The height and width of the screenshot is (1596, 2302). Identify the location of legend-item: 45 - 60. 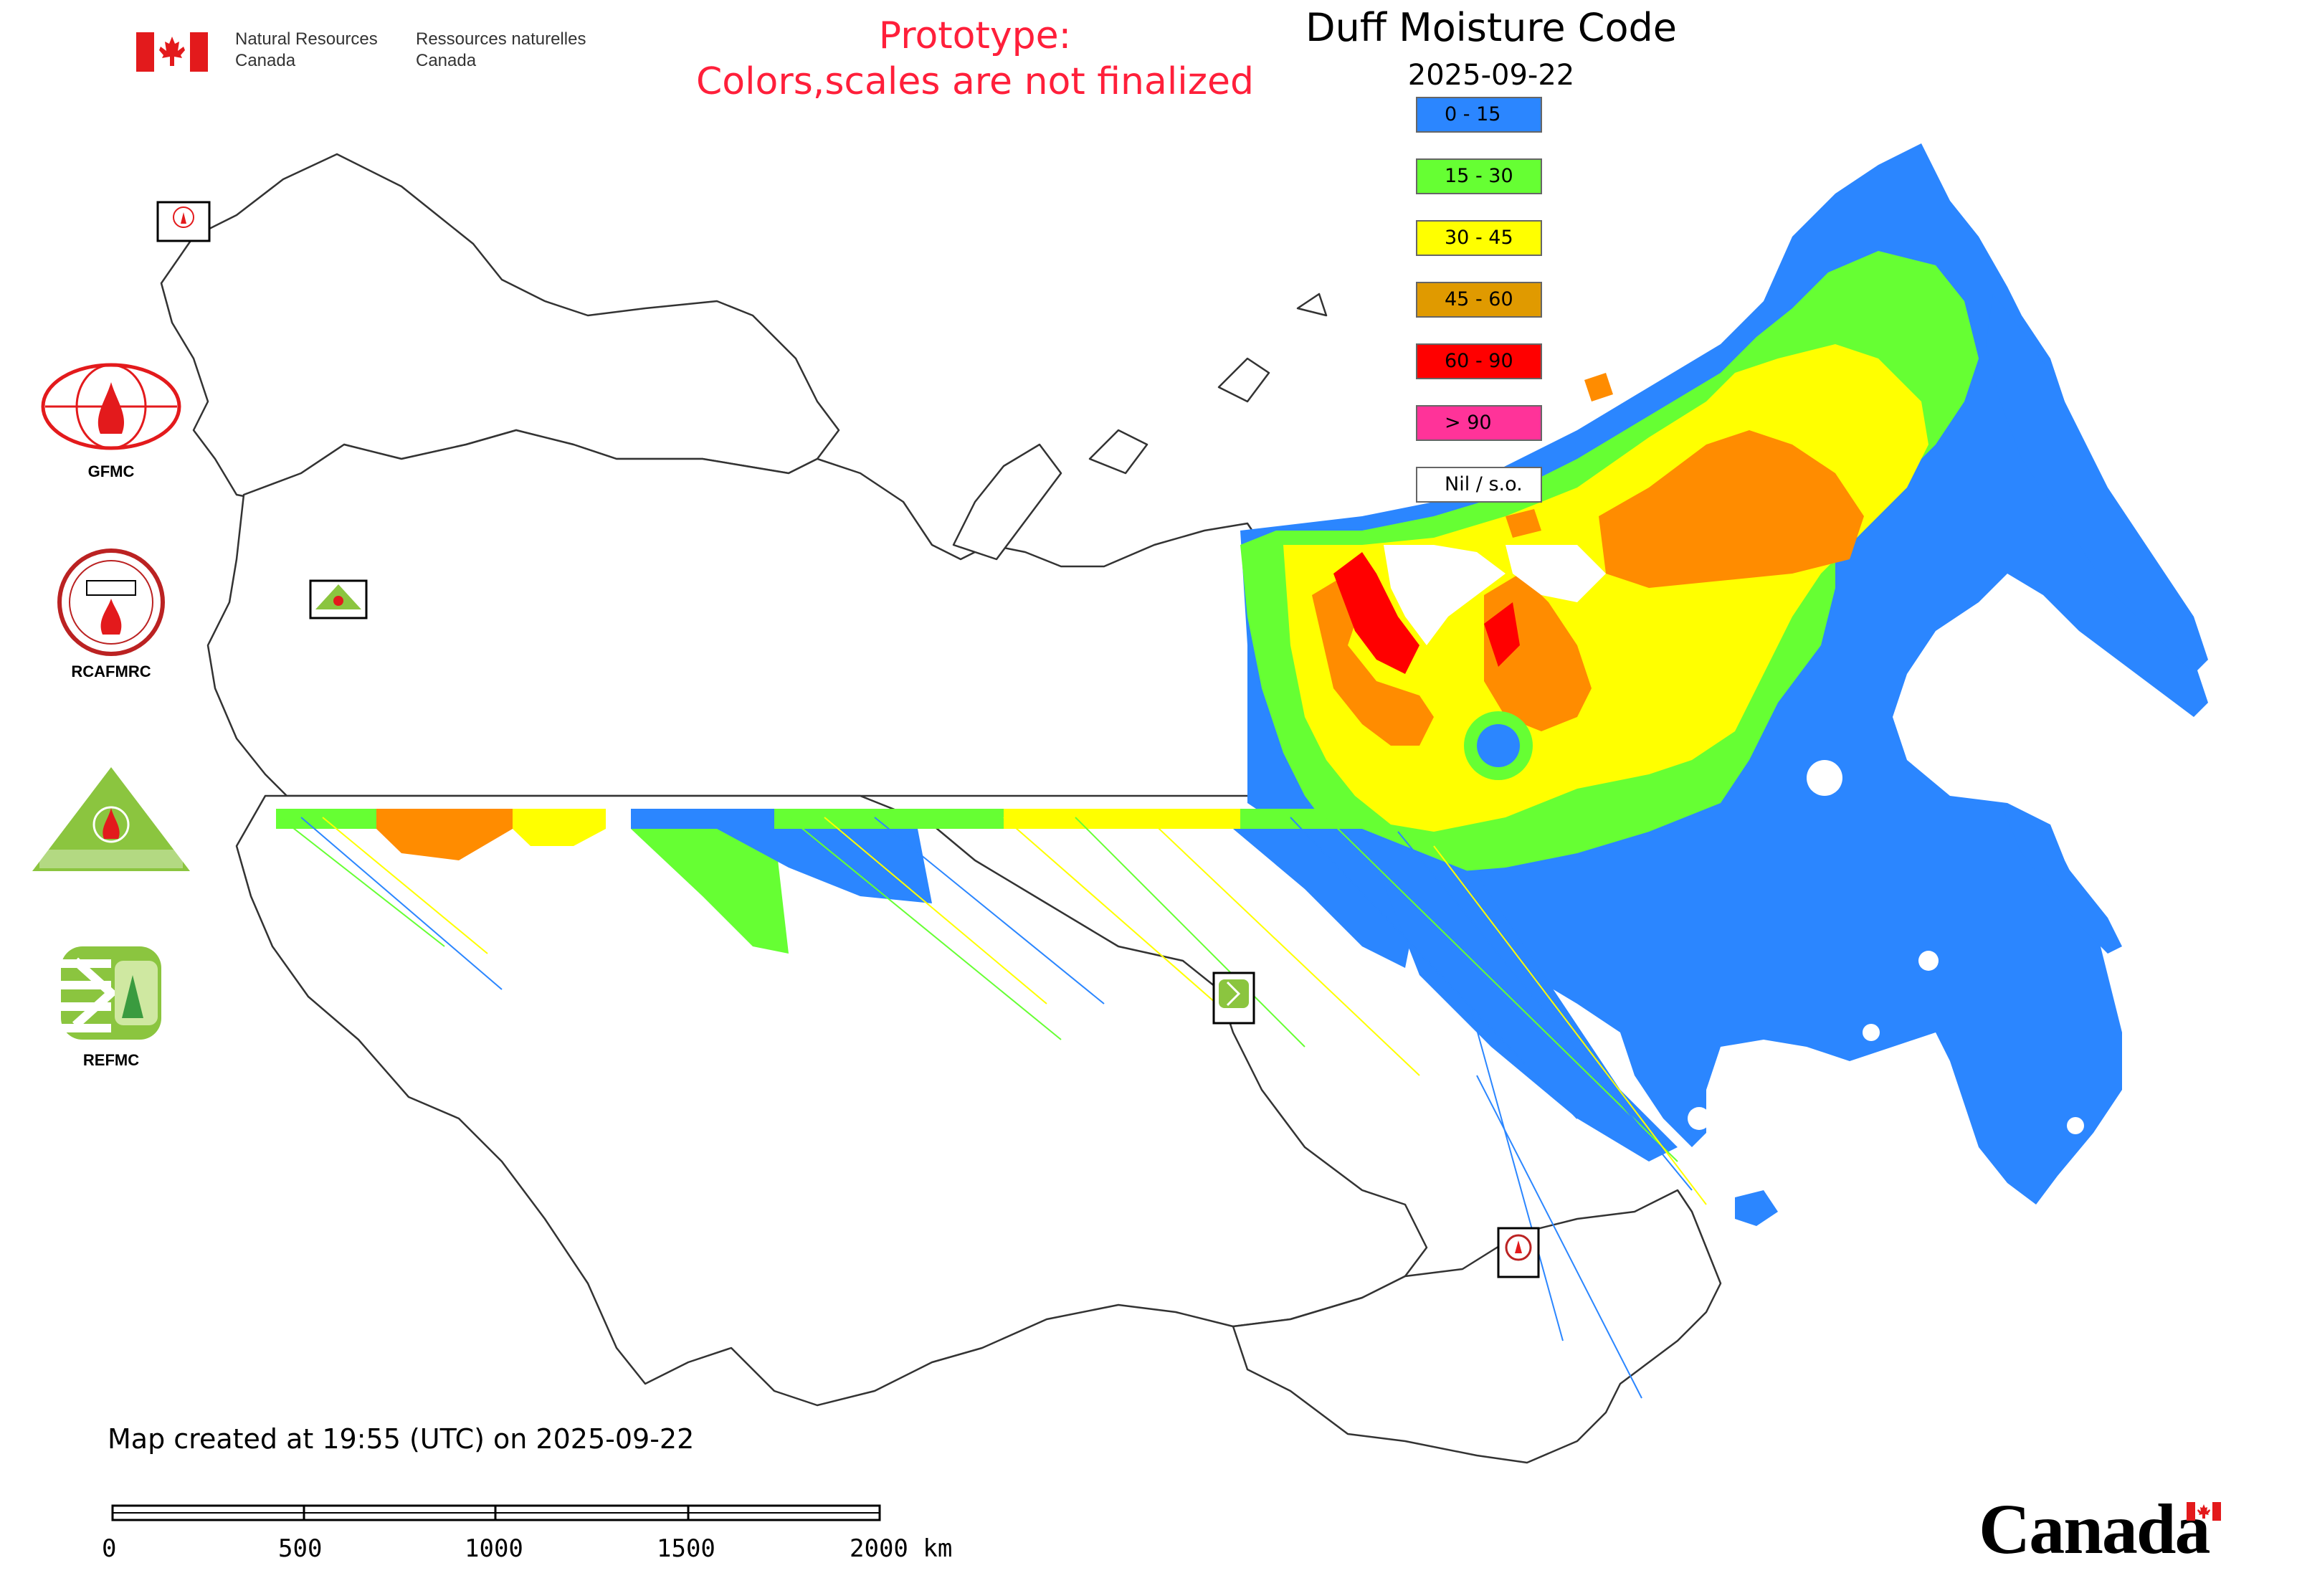
(1479, 300).